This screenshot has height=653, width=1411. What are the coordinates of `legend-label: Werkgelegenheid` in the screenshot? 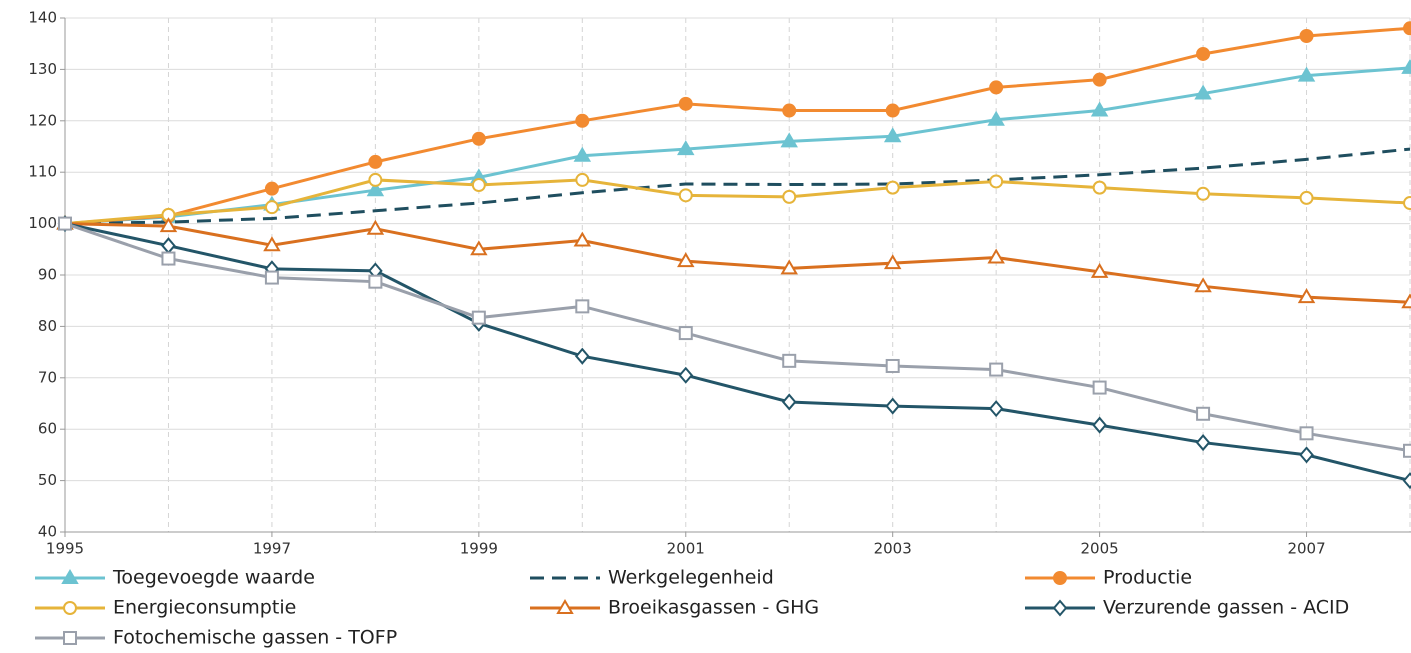 It's located at (691, 578).